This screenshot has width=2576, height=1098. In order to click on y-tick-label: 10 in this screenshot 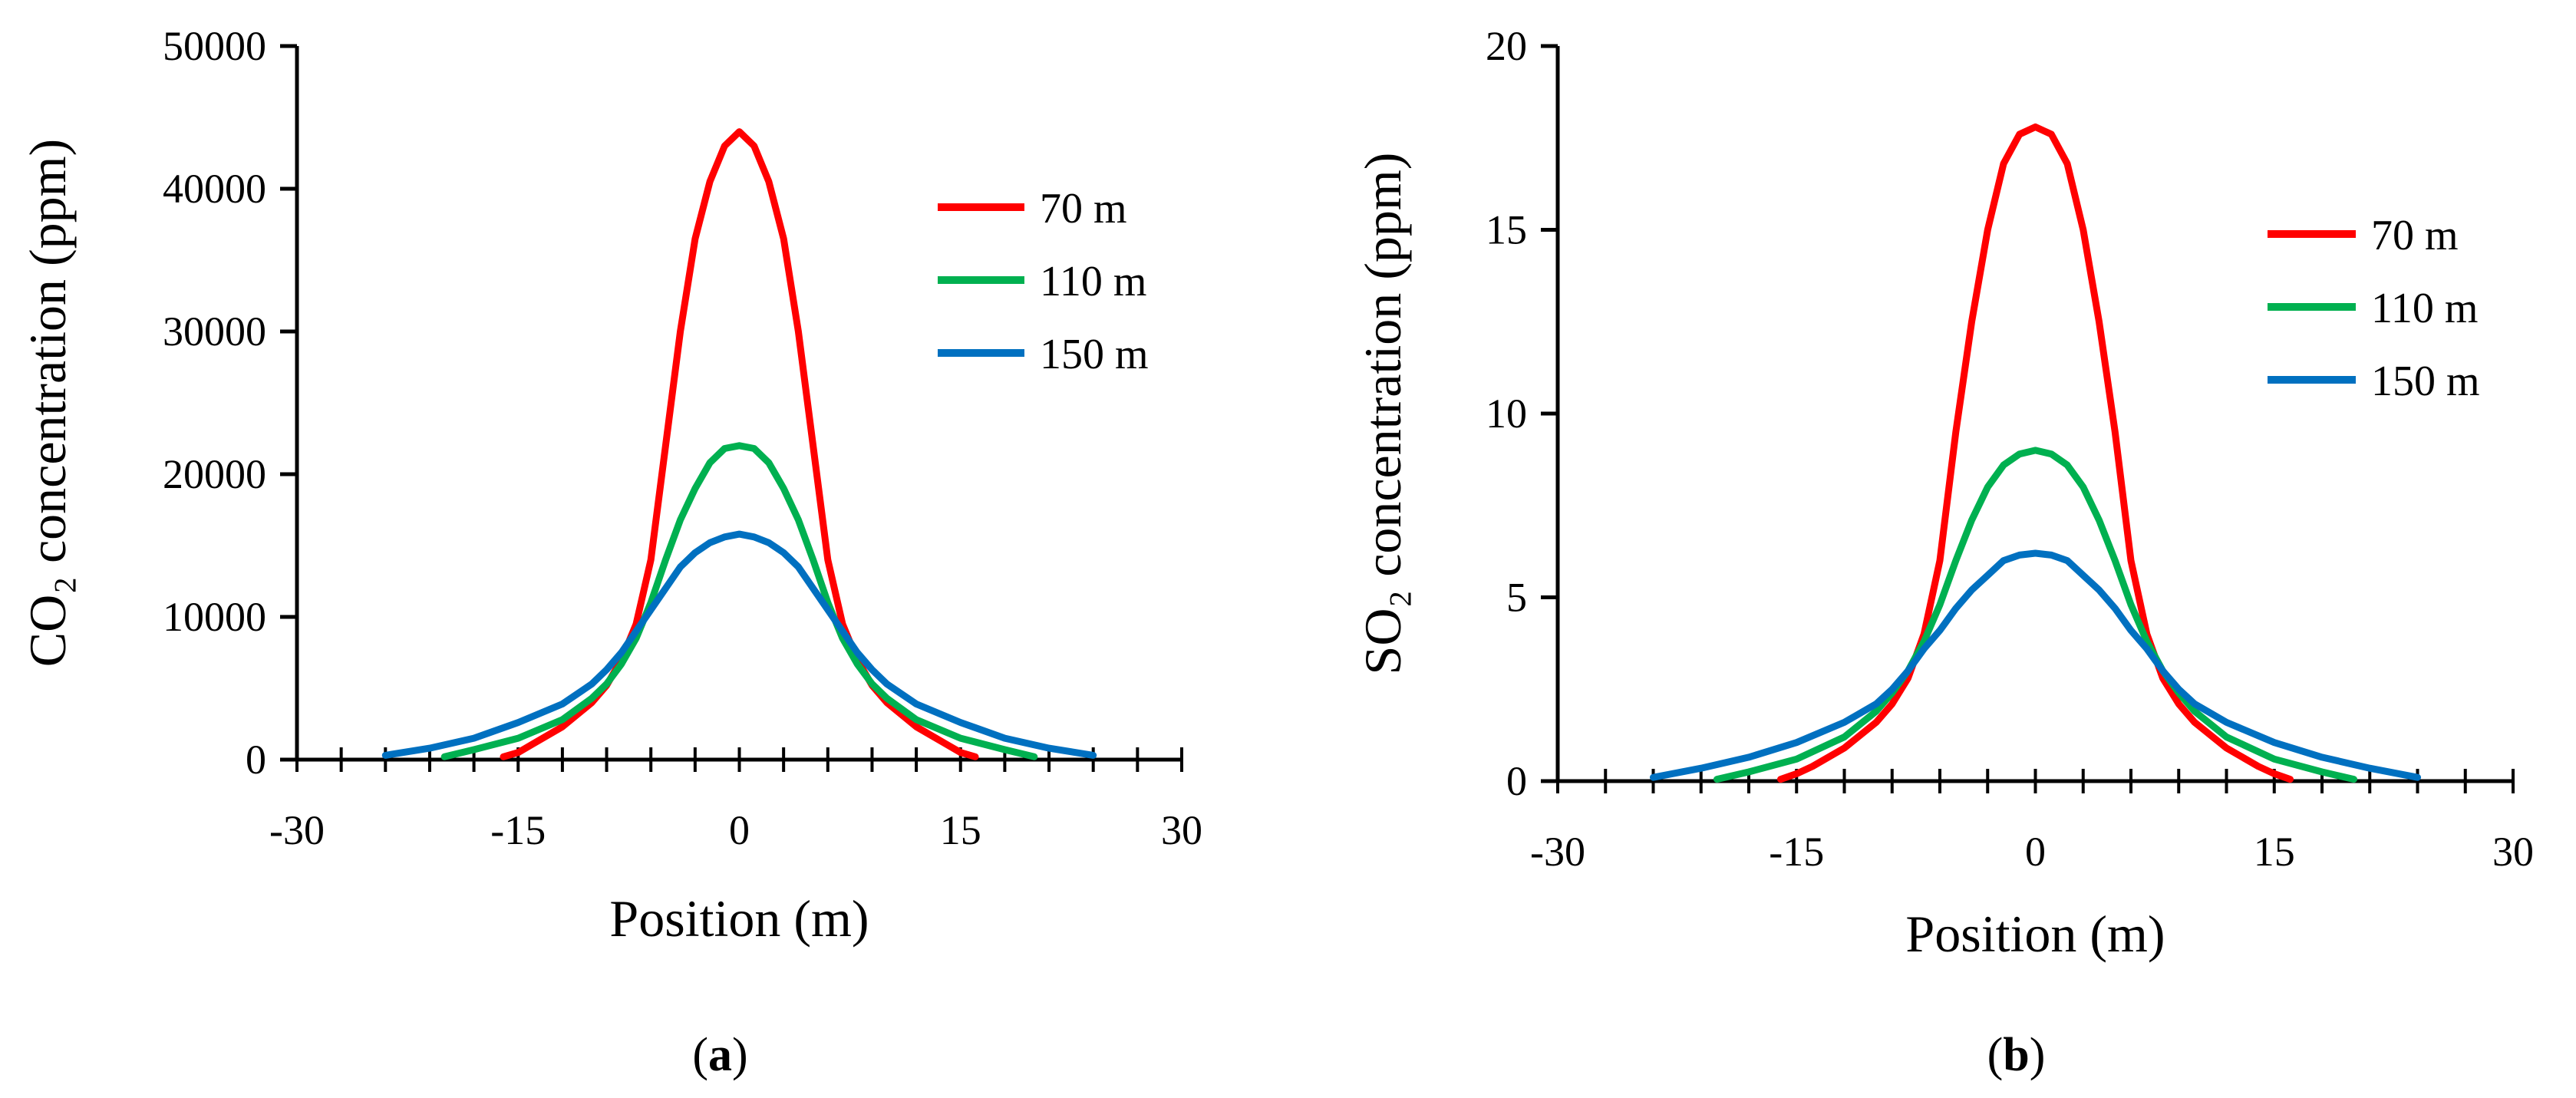, I will do `click(1506, 414)`.